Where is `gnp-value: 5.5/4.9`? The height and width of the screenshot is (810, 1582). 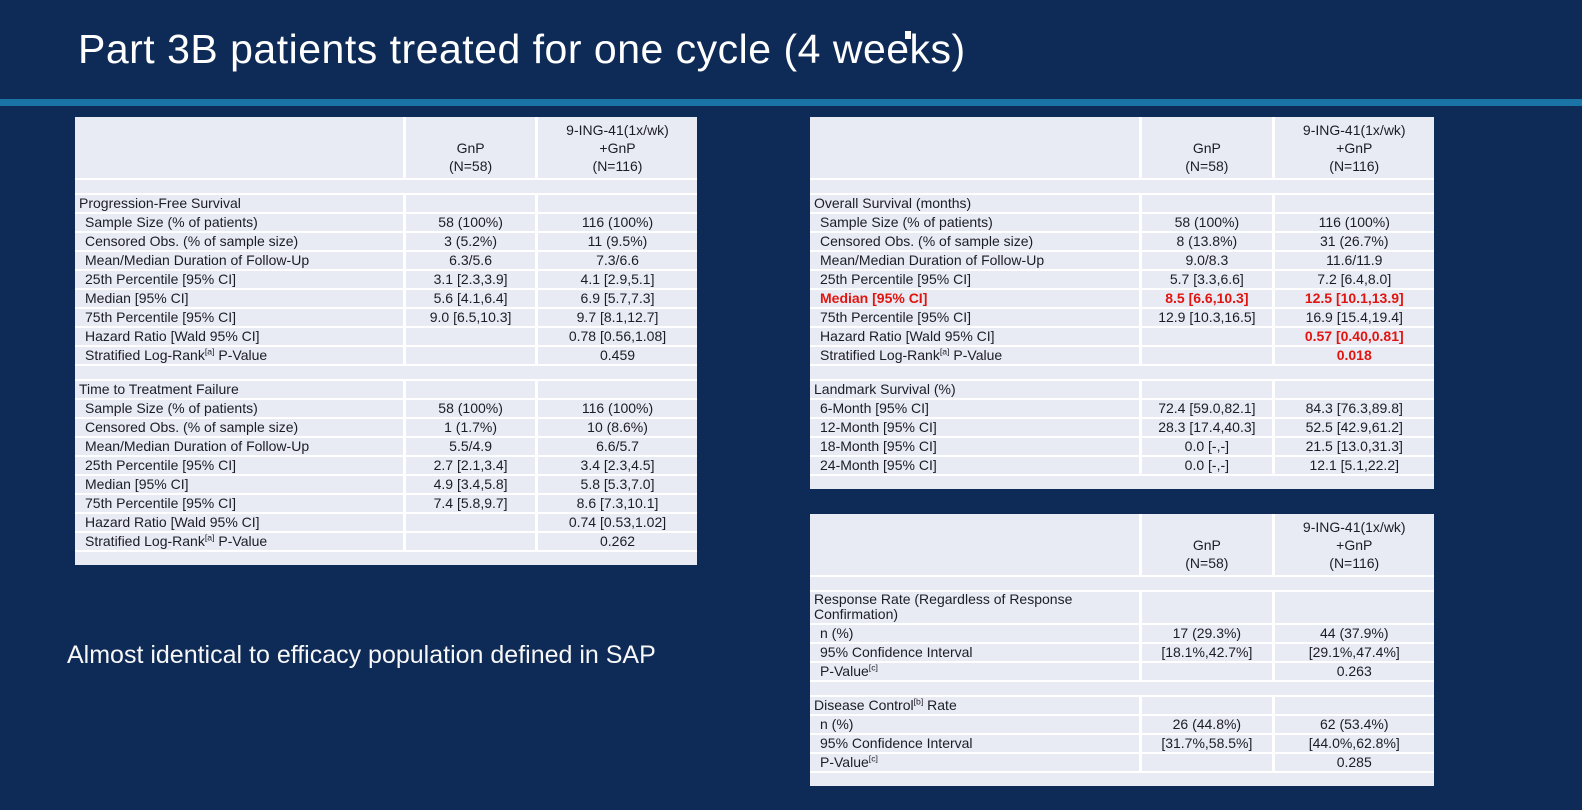 gnp-value: 5.5/4.9 is located at coordinates (471, 446).